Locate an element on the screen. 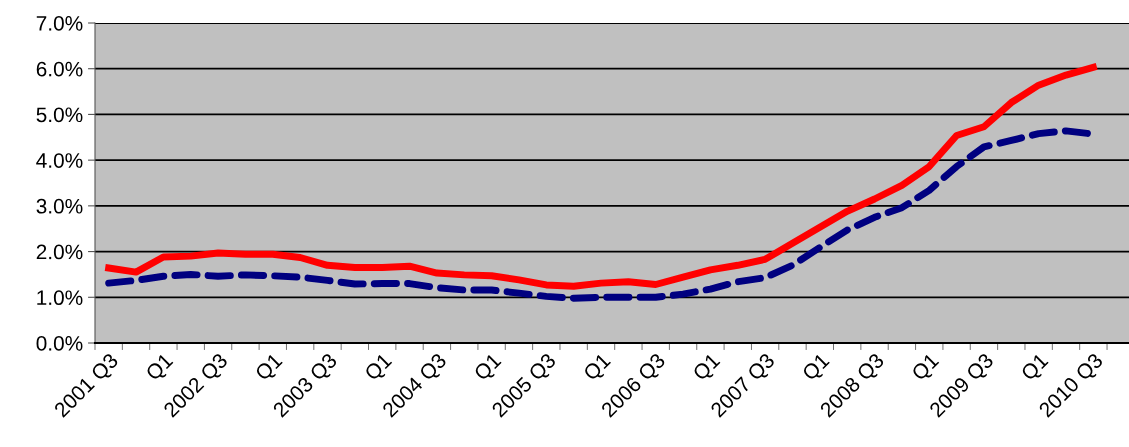 This screenshot has height=447, width=1129. y-tick-label: 2.0% is located at coordinates (59, 252).